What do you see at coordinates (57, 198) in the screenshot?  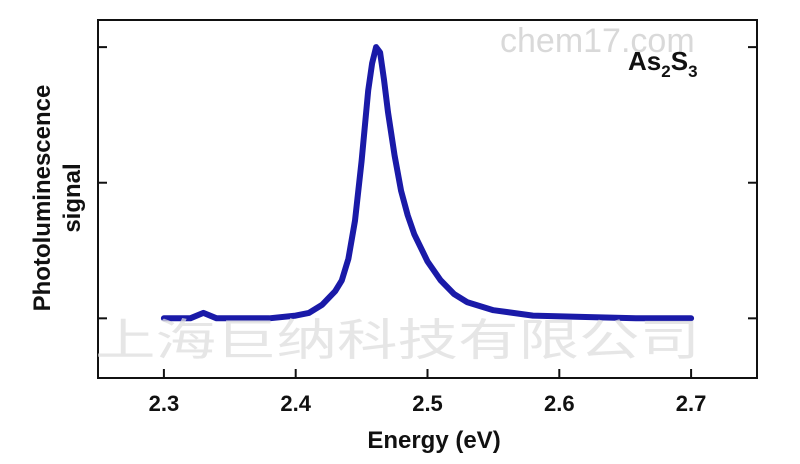 I see `y-axis-title: Photoluminescence signal` at bounding box center [57, 198].